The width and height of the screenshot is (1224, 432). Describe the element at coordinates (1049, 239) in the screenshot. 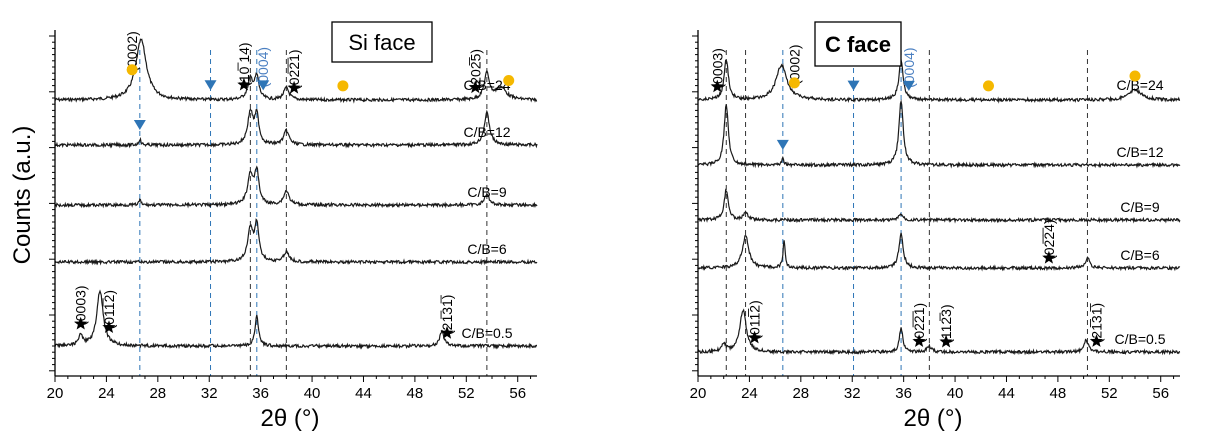

I see `peak-label: (02̅2̅4)` at that location.